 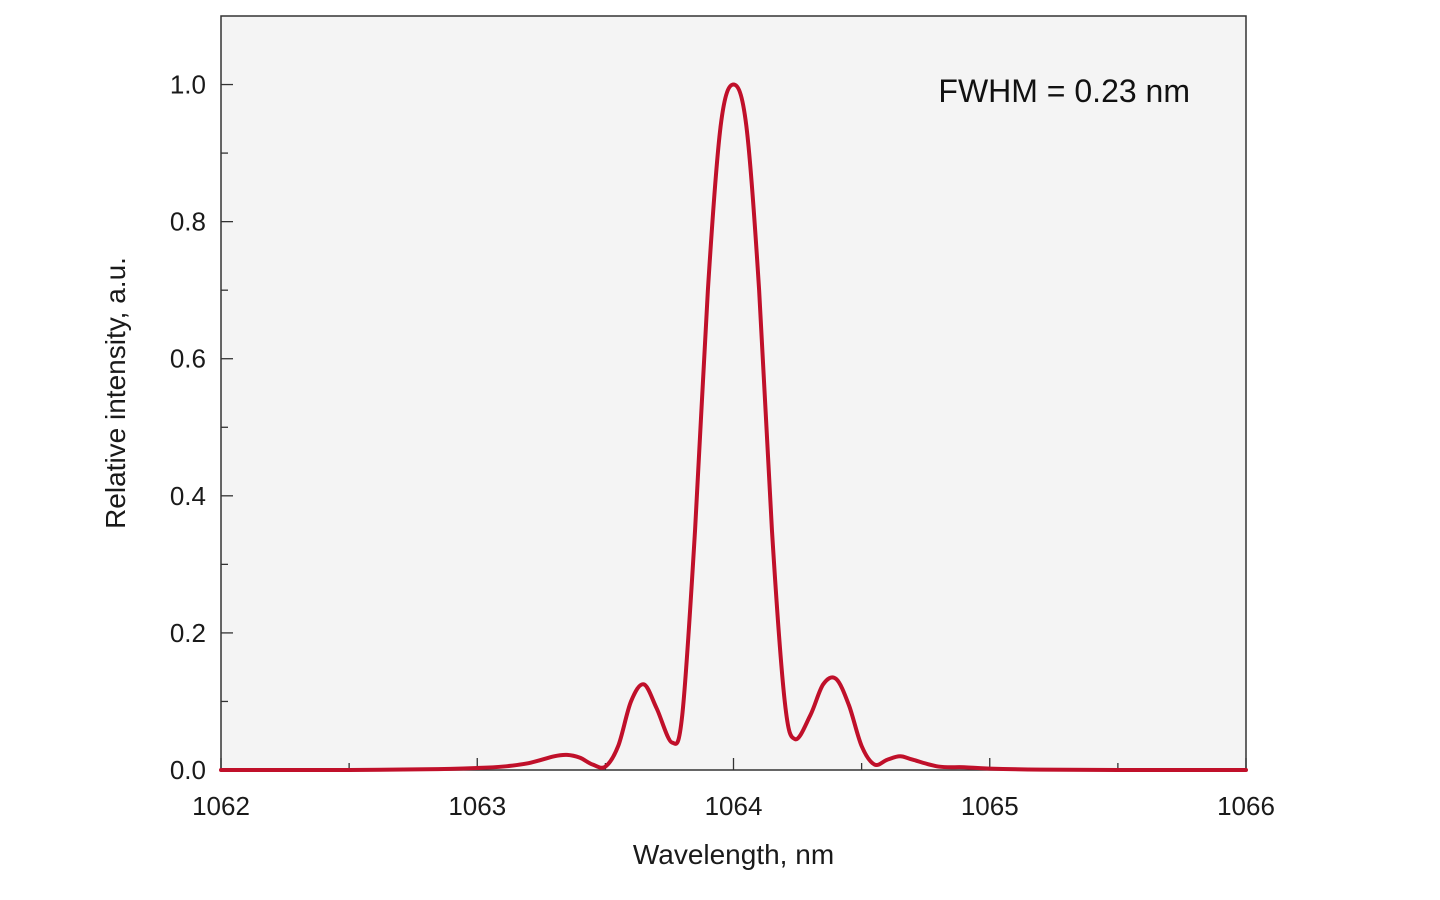 What do you see at coordinates (188, 222) in the screenshot?
I see `y-tick-label: 0.8` at bounding box center [188, 222].